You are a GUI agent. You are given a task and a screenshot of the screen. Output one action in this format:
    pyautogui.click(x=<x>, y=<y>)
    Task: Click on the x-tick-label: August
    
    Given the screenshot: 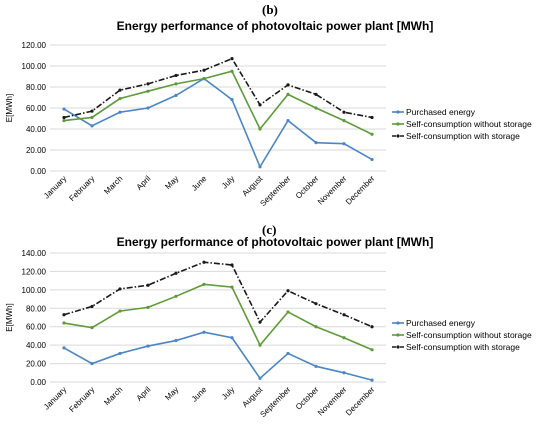 What is the action you would take?
    pyautogui.click(x=252, y=186)
    